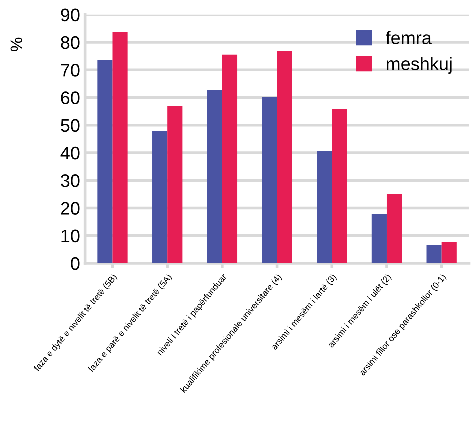 This screenshot has height=425, width=474. What do you see at coordinates (71, 236) in the screenshot?
I see `y-tick-label: 10` at bounding box center [71, 236].